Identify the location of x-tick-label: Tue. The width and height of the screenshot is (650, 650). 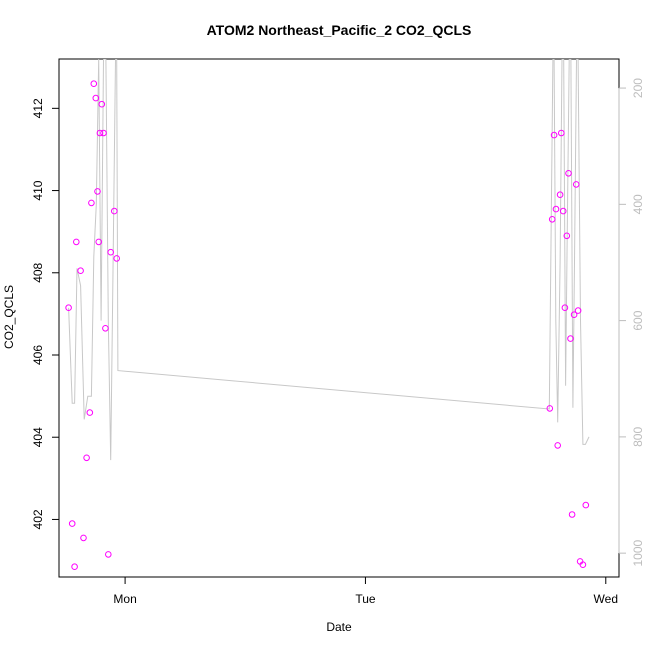
(365, 599).